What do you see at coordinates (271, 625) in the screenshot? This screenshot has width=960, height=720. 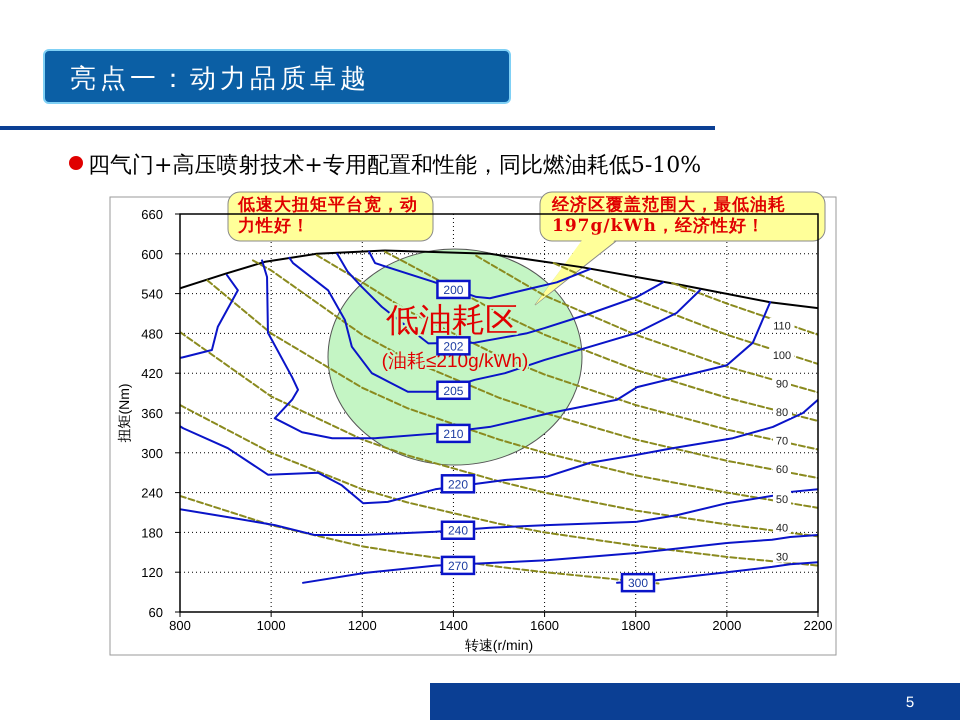 I see `x-tick-label: 1000` at bounding box center [271, 625].